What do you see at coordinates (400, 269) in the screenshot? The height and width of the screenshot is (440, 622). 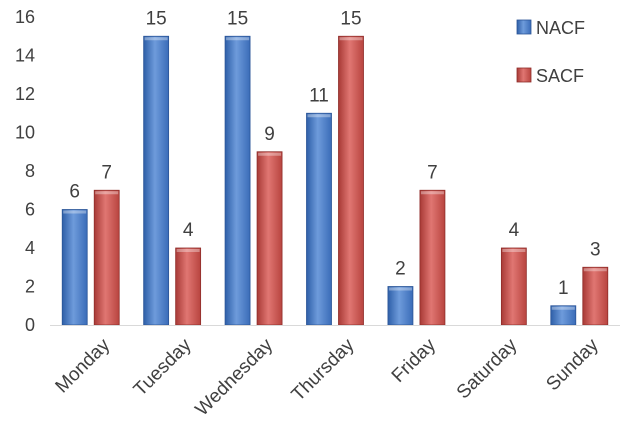 I see `data-label-nacf-friday: 2` at bounding box center [400, 269].